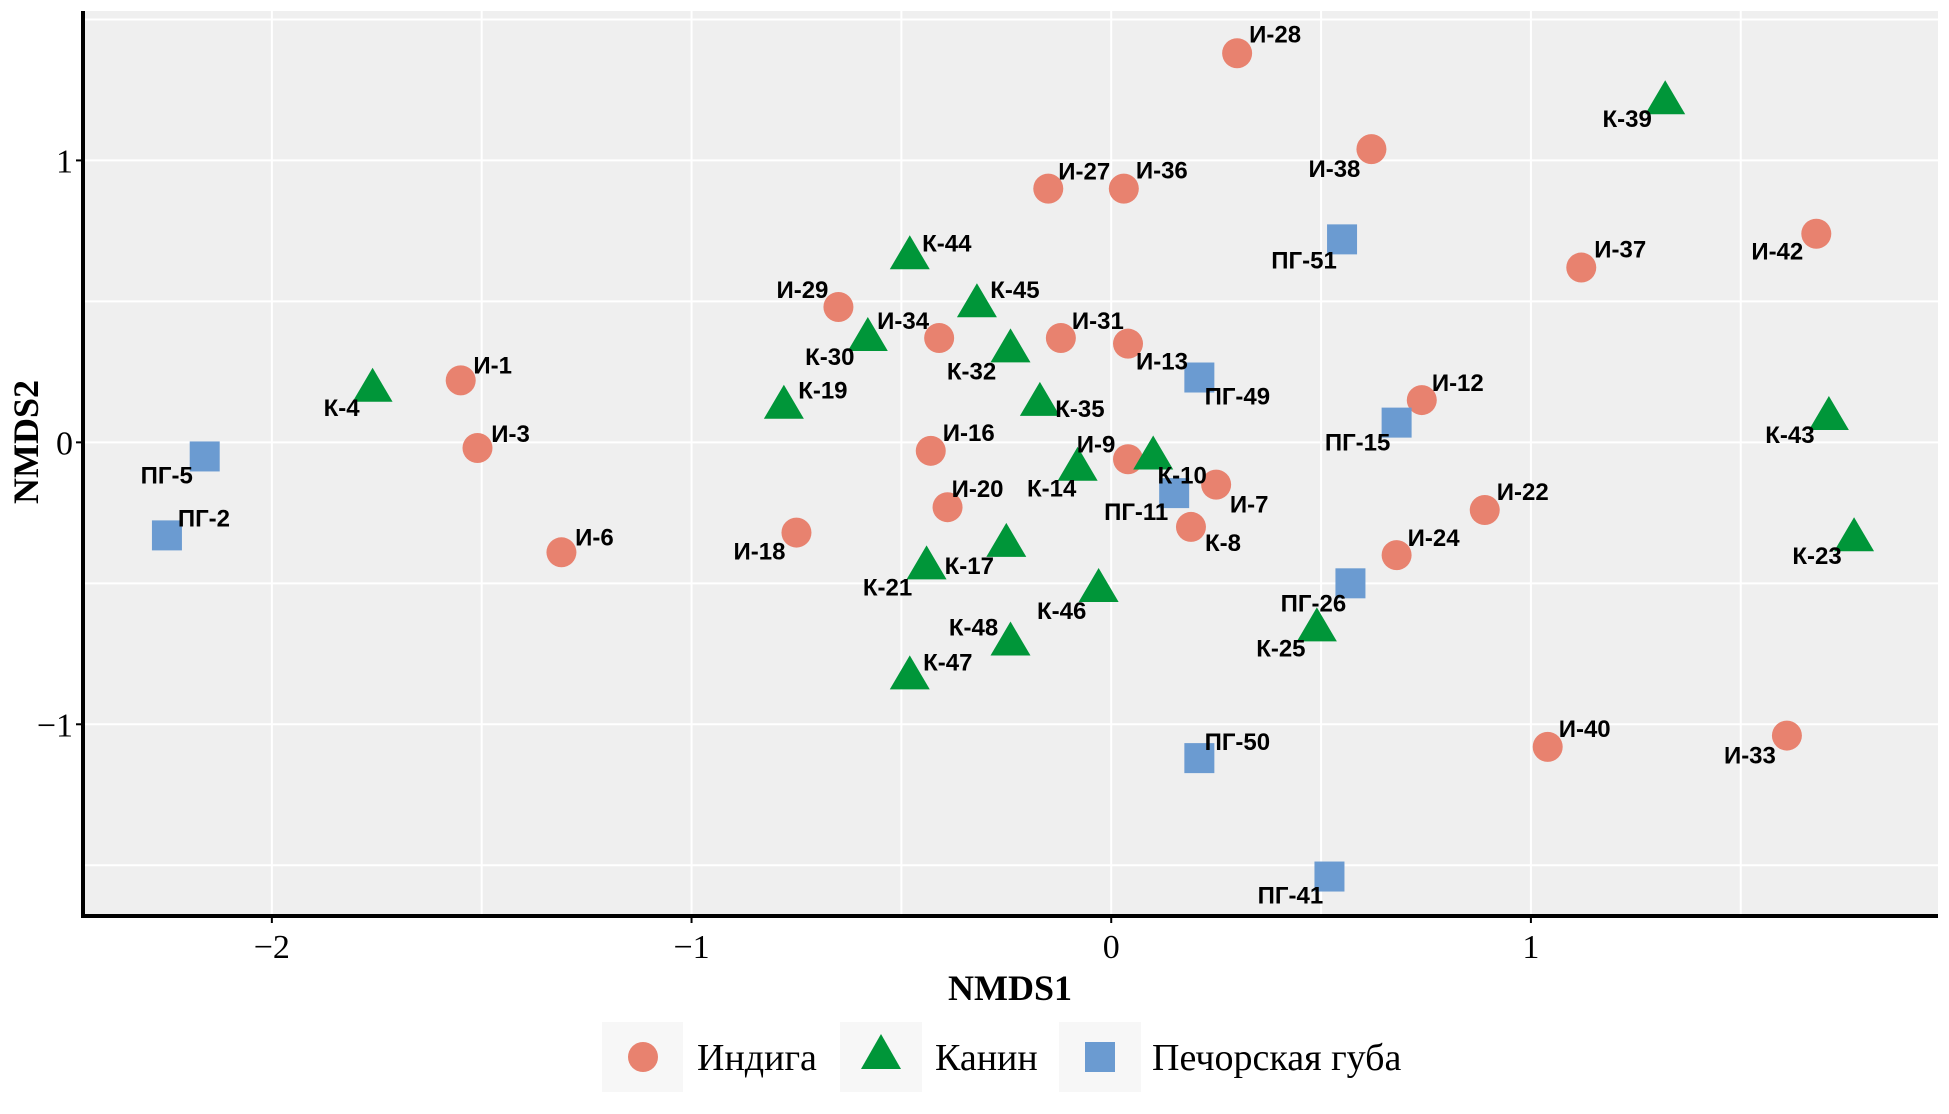 This screenshot has width=1949, height=1114. Describe the element at coordinates (342, 408) in the screenshot. I see `point-label: К-4` at that location.